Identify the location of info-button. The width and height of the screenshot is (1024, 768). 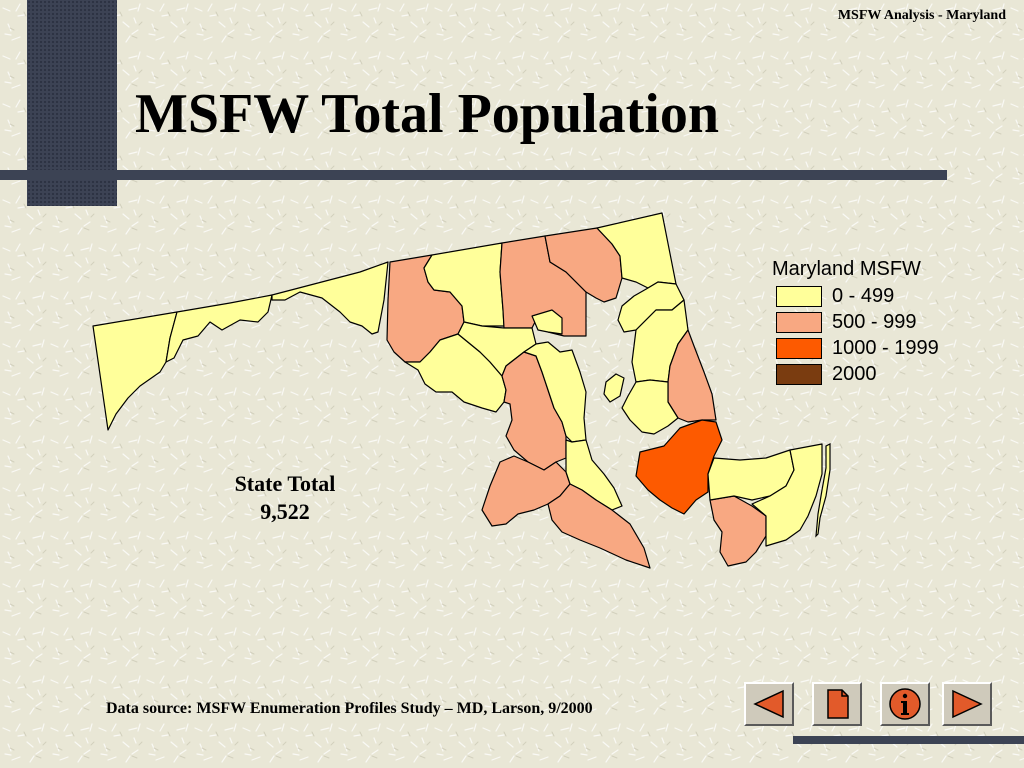
(905, 704).